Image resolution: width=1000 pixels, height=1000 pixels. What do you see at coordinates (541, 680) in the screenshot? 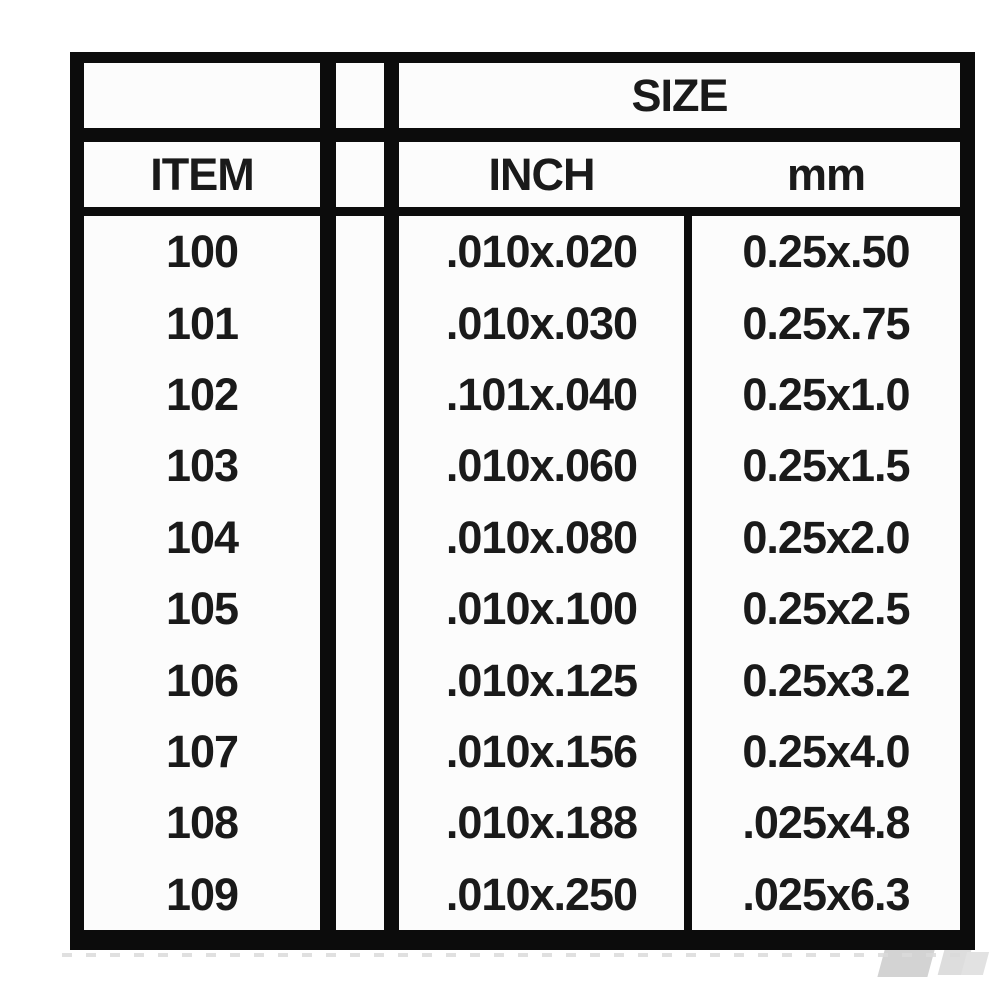
I see `inch-cell: .010x.125` at bounding box center [541, 680].